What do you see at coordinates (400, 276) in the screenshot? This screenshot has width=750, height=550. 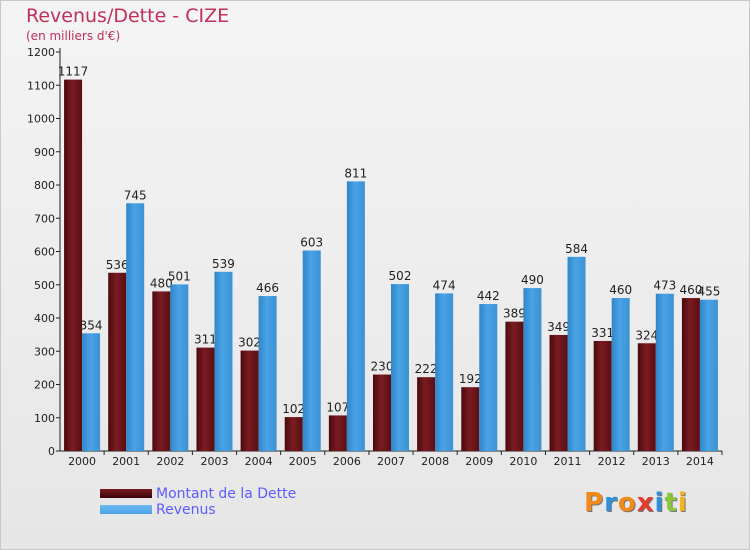 I see `data-label-revenus: 502` at bounding box center [400, 276].